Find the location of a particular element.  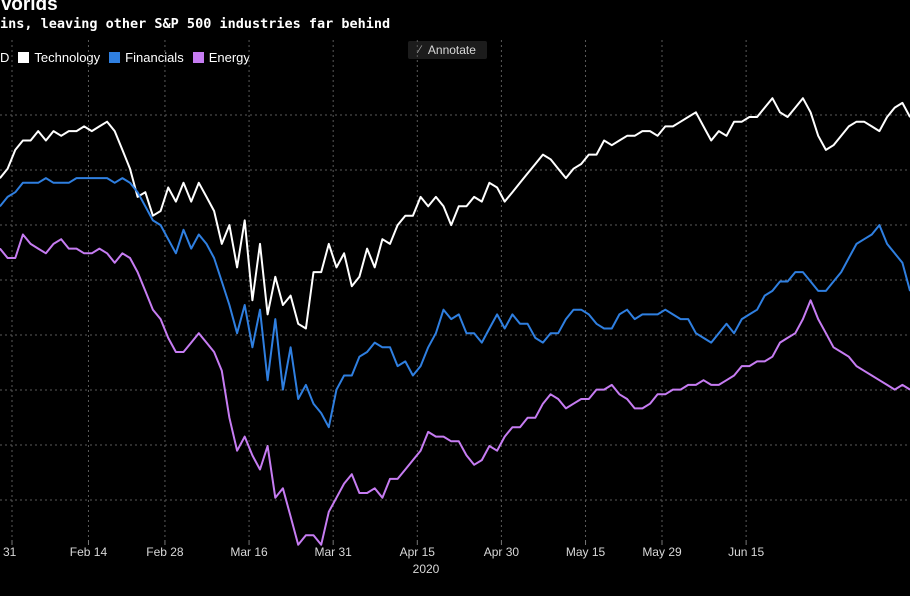

legend-item-technology: Technology is located at coordinates (59, 57).